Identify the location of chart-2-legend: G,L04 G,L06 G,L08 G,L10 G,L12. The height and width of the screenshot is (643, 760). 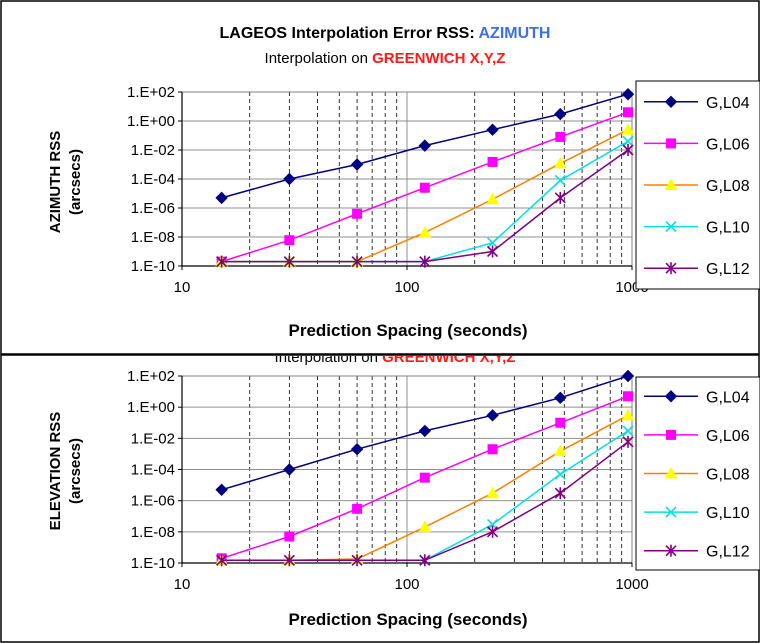
(697, 473).